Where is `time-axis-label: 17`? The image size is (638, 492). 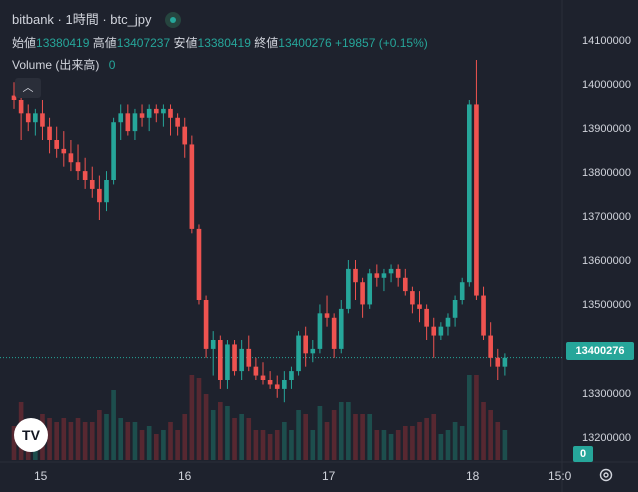
time-axis-label: 17 is located at coordinates (329, 476).